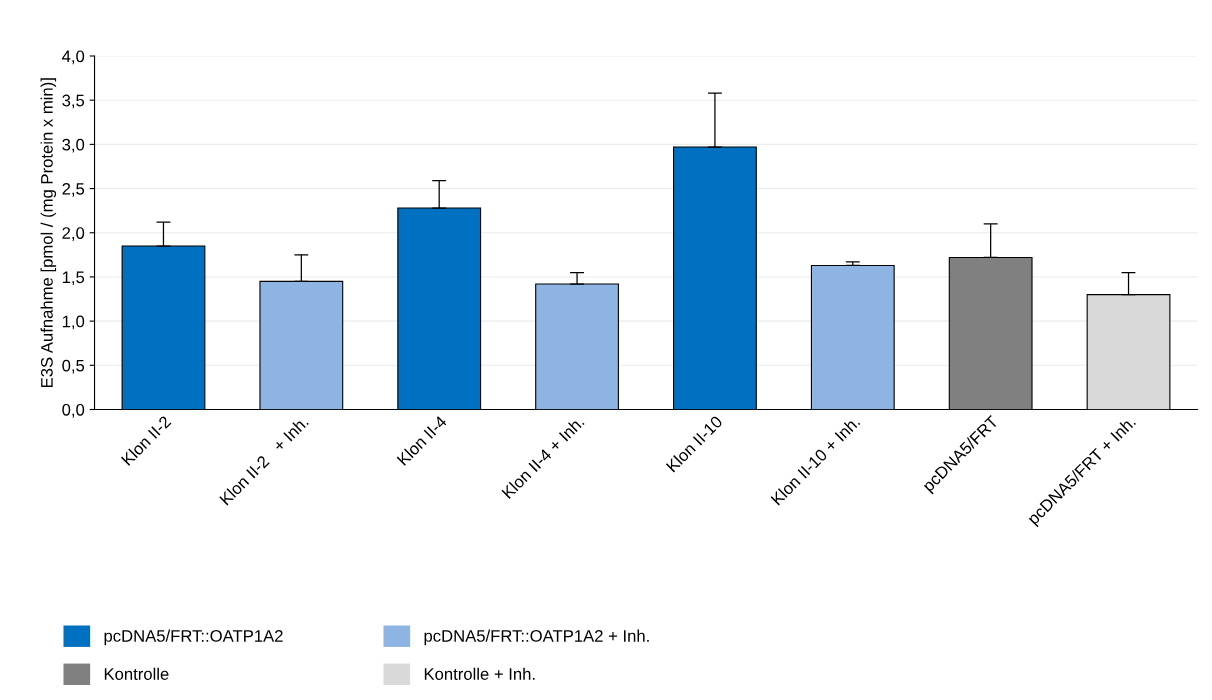 Image resolution: width=1212 pixels, height=700 pixels. What do you see at coordinates (73, 189) in the screenshot?
I see `y-tick-label: 2,5` at bounding box center [73, 189].